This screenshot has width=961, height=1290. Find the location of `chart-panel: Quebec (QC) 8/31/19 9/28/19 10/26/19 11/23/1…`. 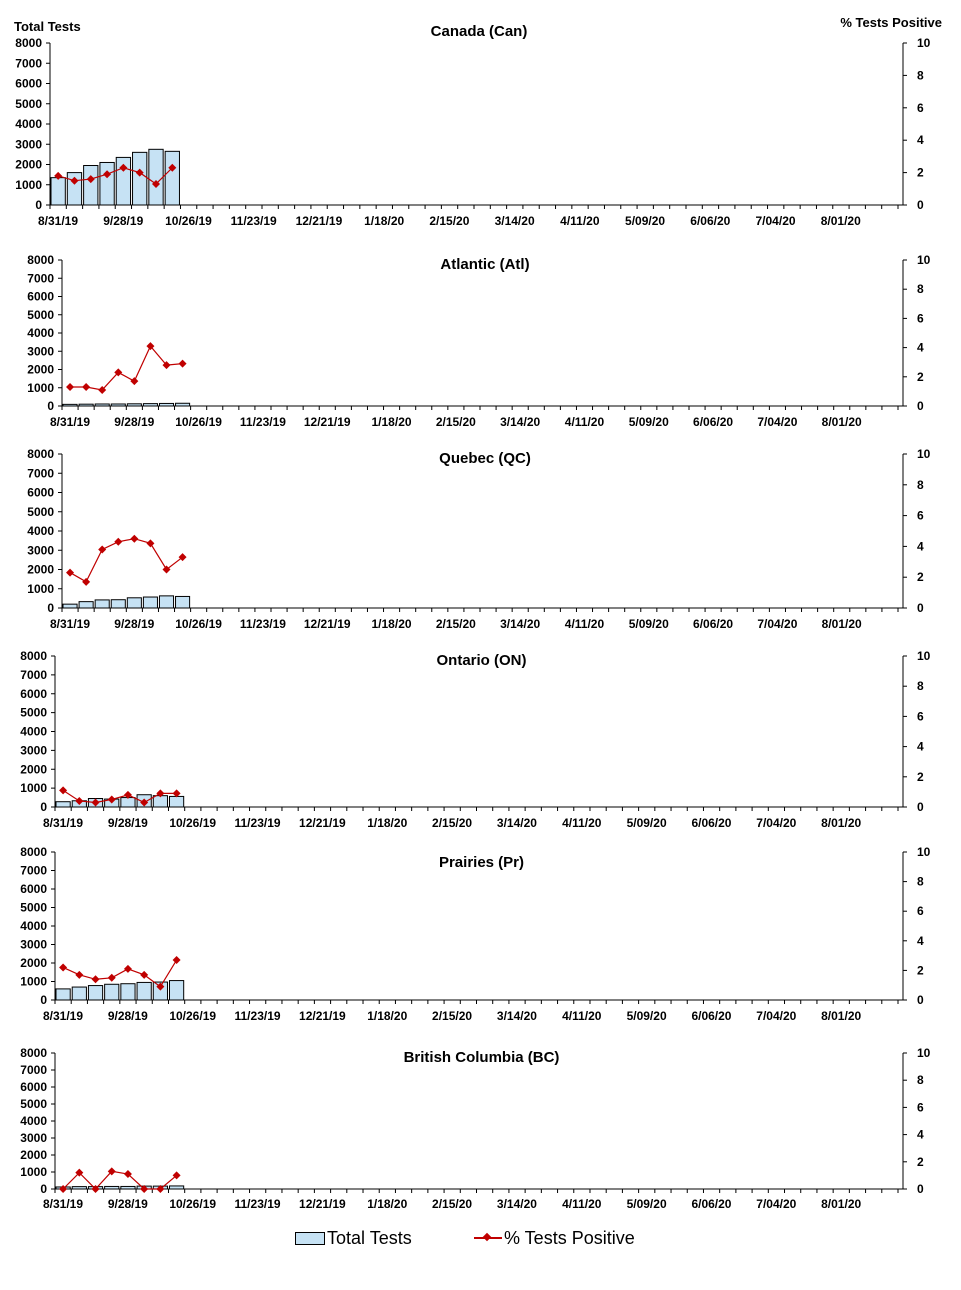

chart-panel: Quebec (QC) 8/31/19 9/28/19 10/26/19 11/23/1… is located at coordinates (478, 539).